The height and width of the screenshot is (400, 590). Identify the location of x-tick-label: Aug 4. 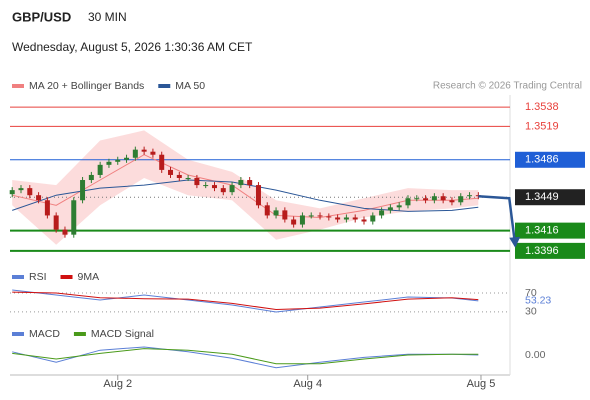
(307, 384).